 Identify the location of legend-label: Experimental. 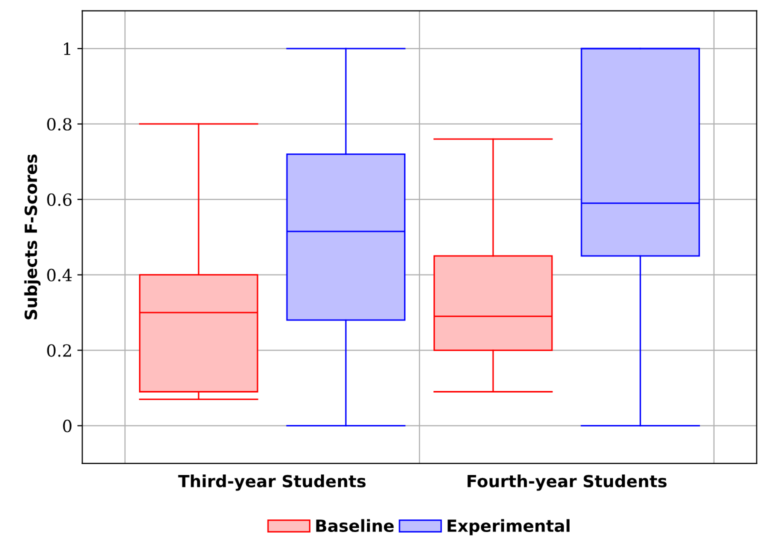
(509, 527).